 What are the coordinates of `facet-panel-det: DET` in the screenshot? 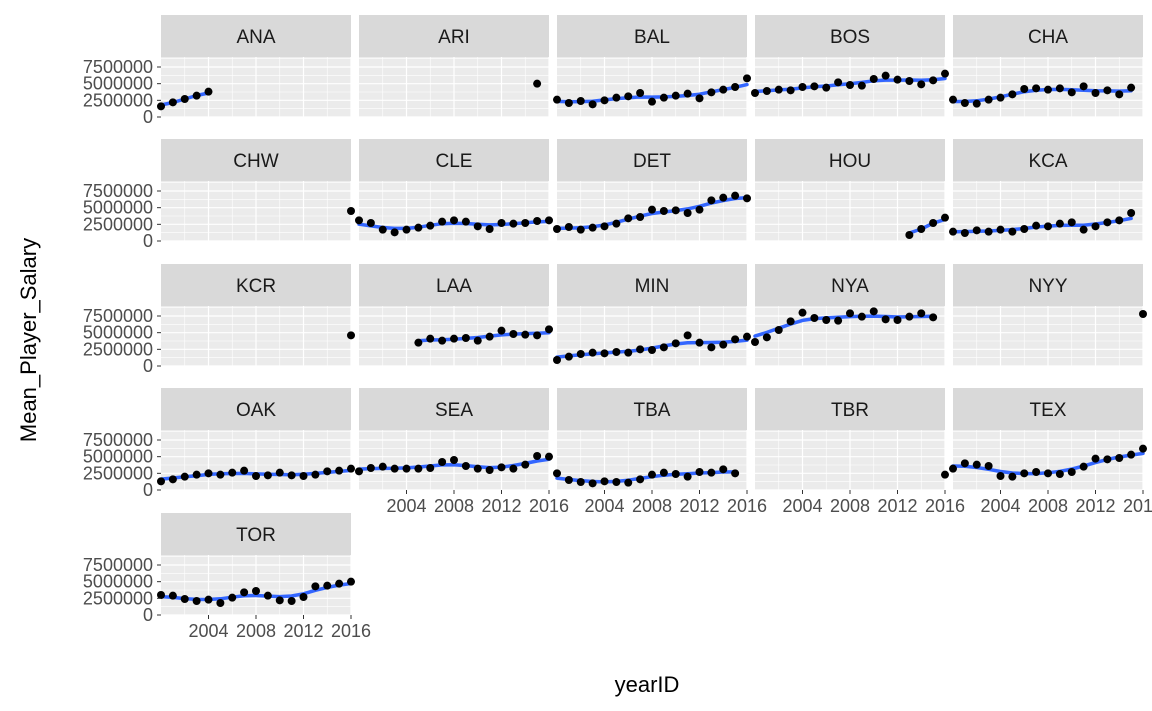 It's located at (652, 190).